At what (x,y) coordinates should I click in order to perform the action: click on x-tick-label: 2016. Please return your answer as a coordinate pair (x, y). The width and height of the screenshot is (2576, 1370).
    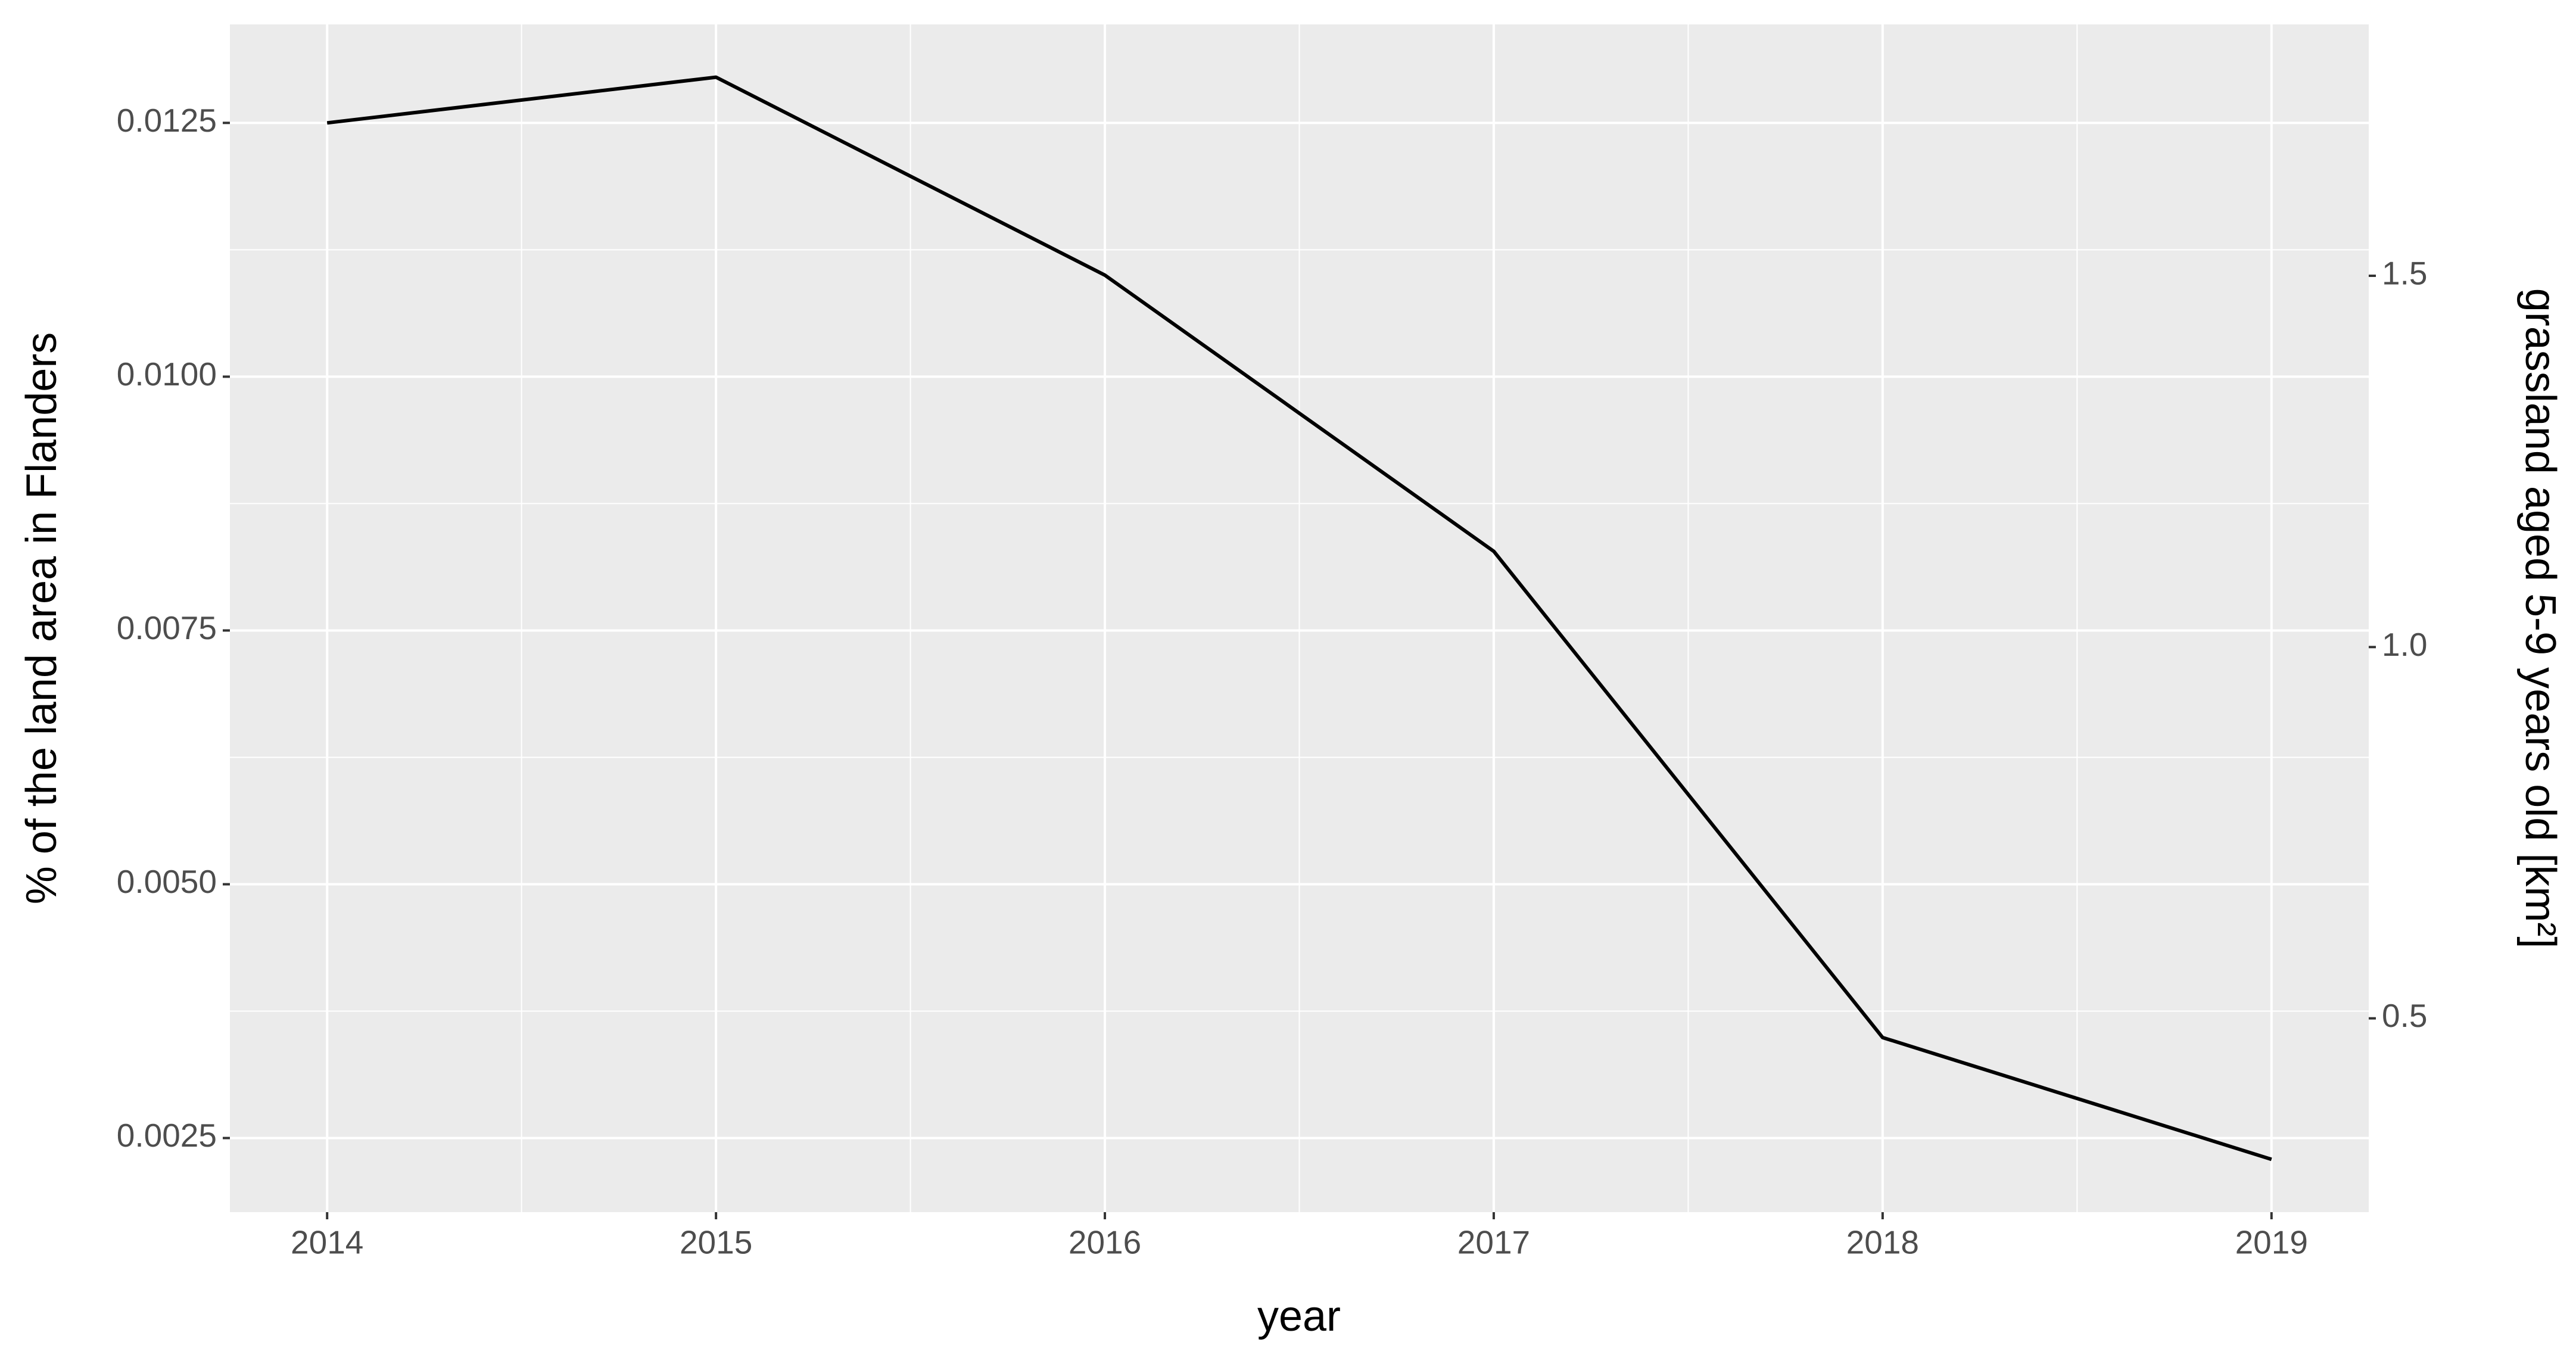
    Looking at the image, I should click on (1105, 1242).